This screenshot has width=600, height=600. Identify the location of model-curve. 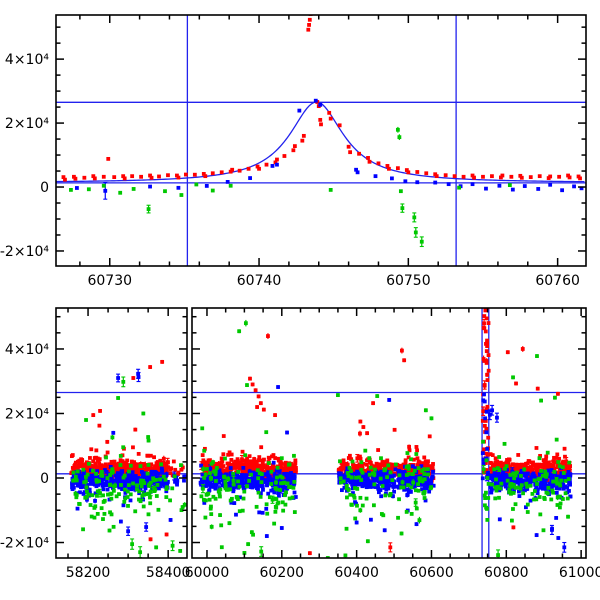
(320, 142).